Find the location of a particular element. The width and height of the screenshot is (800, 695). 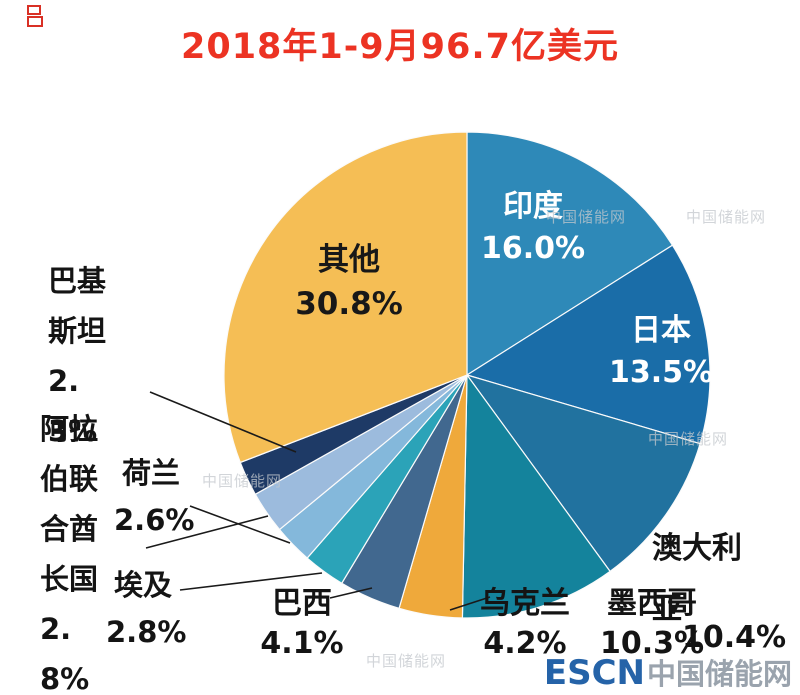

slice-label-brazil: 巴西 4.1% is located at coordinates (302, 624).